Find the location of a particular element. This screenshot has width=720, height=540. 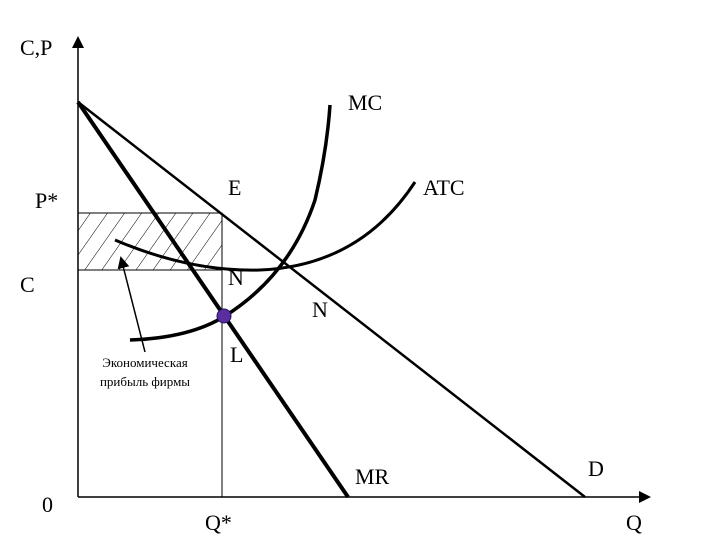

d-label: D is located at coordinates (596, 468).